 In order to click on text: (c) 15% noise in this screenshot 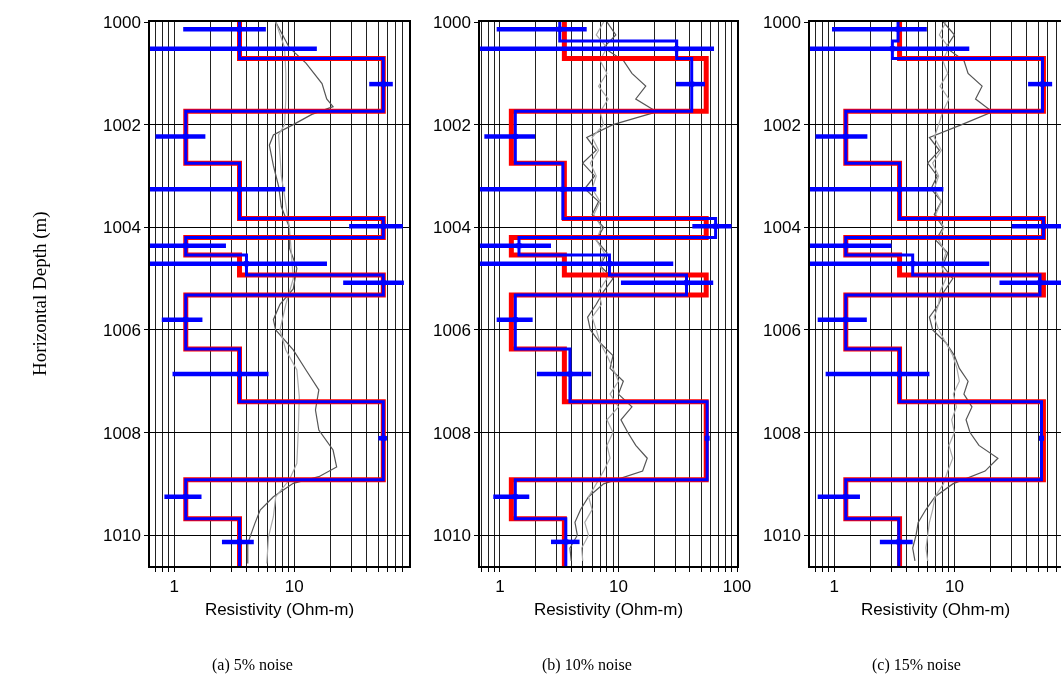, I will do `click(916, 665)`.